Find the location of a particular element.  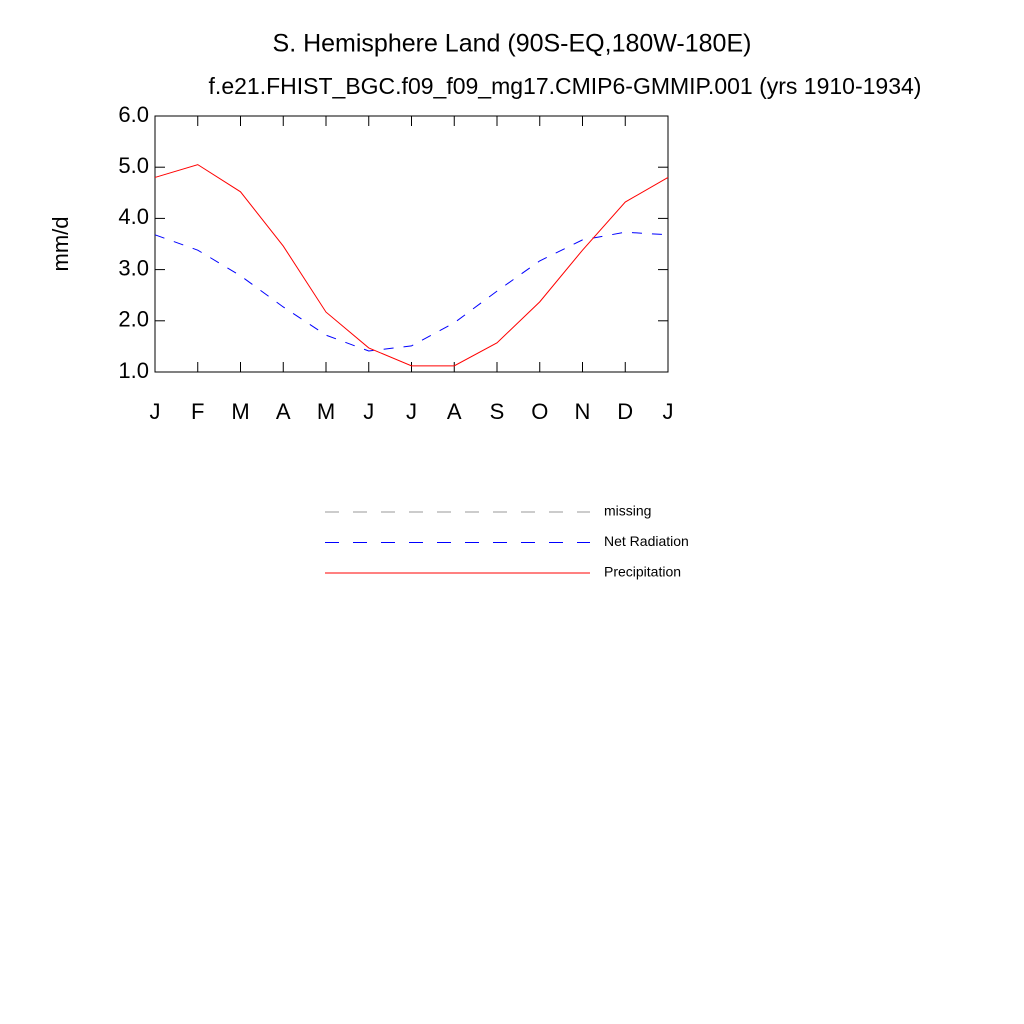

legend-label: missing is located at coordinates (627, 511).